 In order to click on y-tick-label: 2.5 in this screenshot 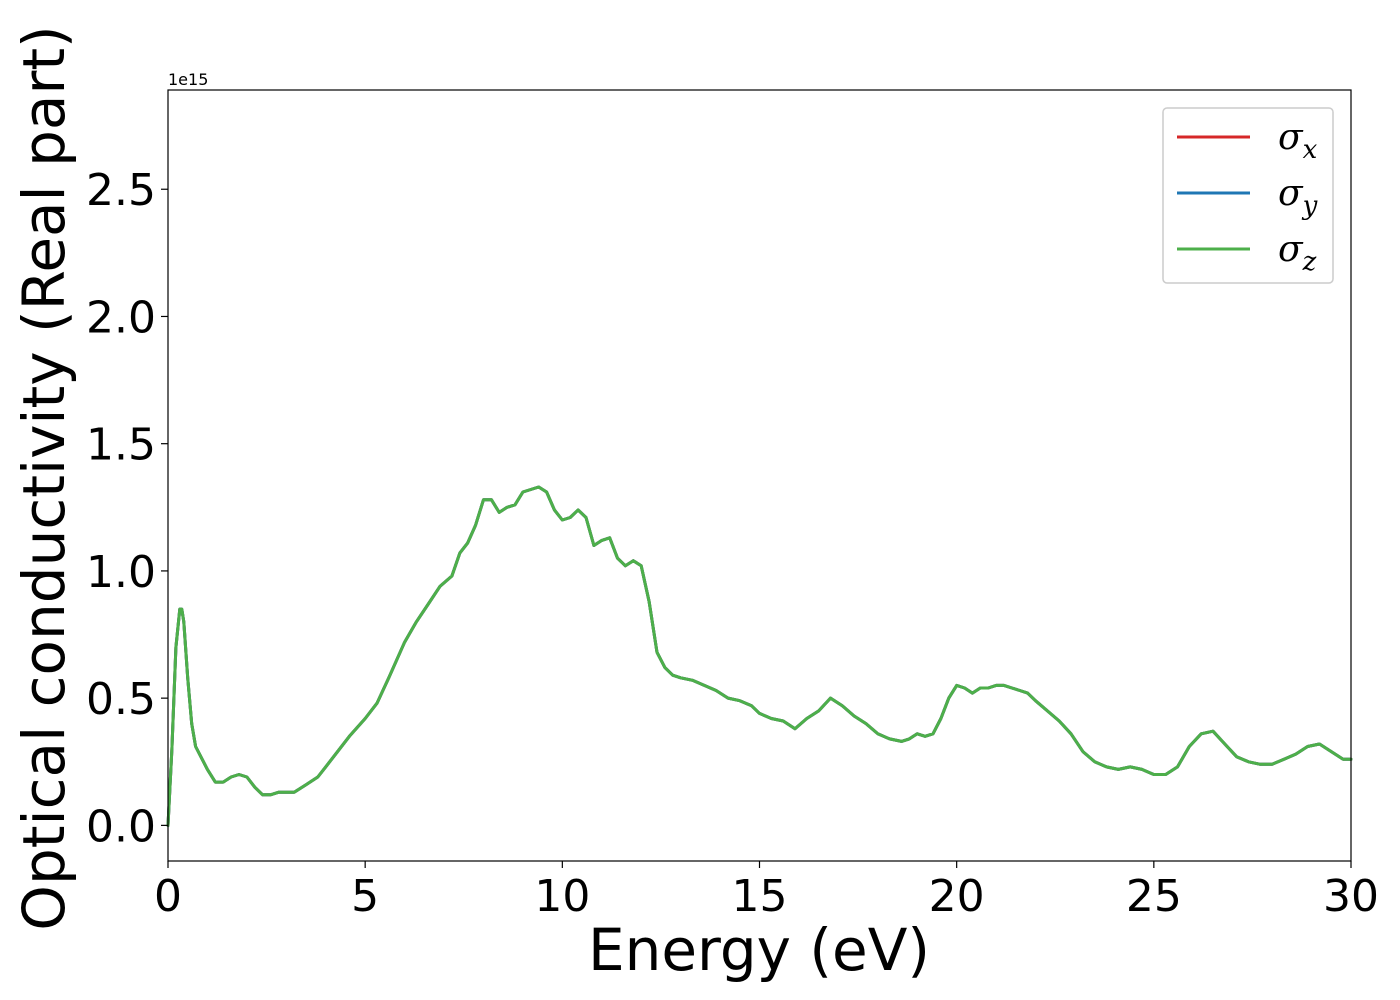, I will do `click(121, 190)`.